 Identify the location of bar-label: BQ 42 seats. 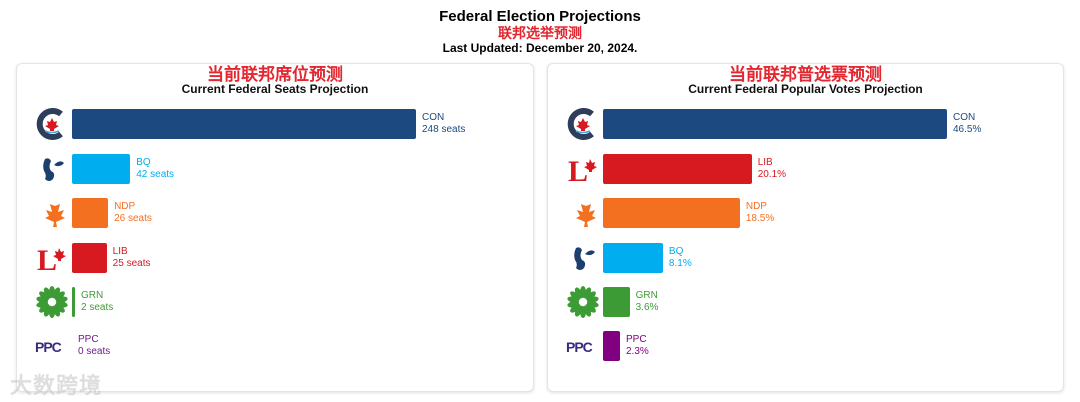
(155, 169).